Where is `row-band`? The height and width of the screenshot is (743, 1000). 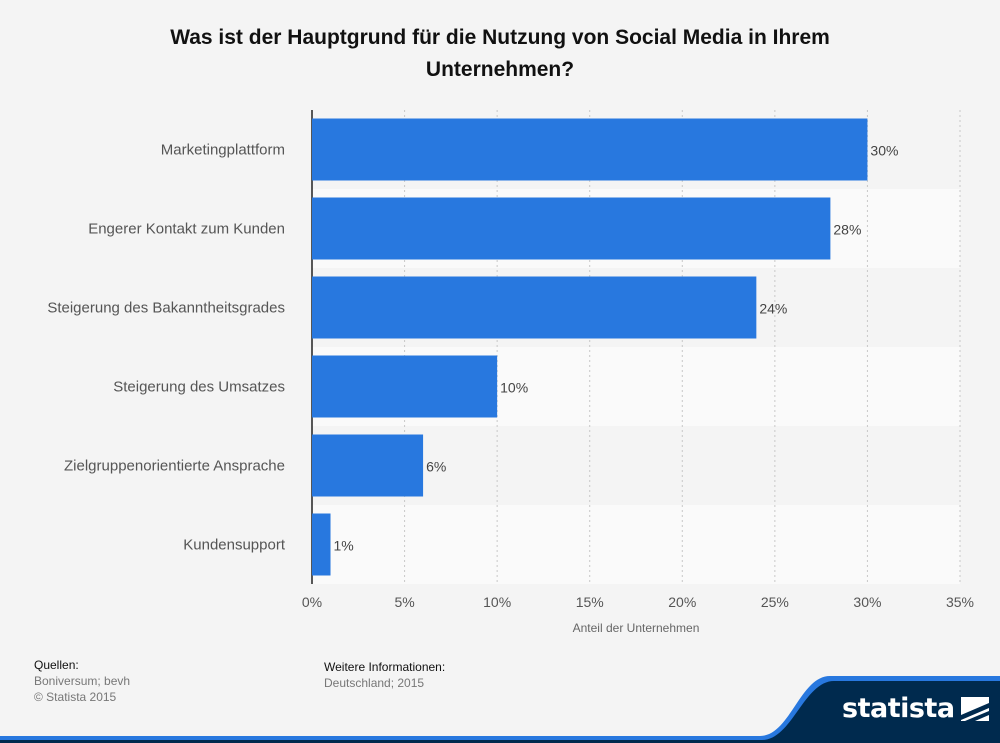 row-band is located at coordinates (636, 544).